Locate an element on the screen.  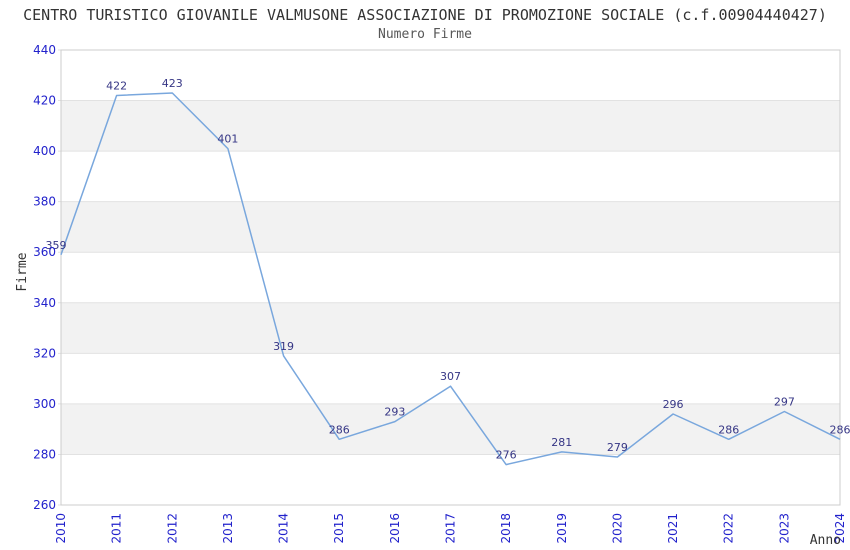
y-tick-label: 300 is located at coordinates (44, 404).